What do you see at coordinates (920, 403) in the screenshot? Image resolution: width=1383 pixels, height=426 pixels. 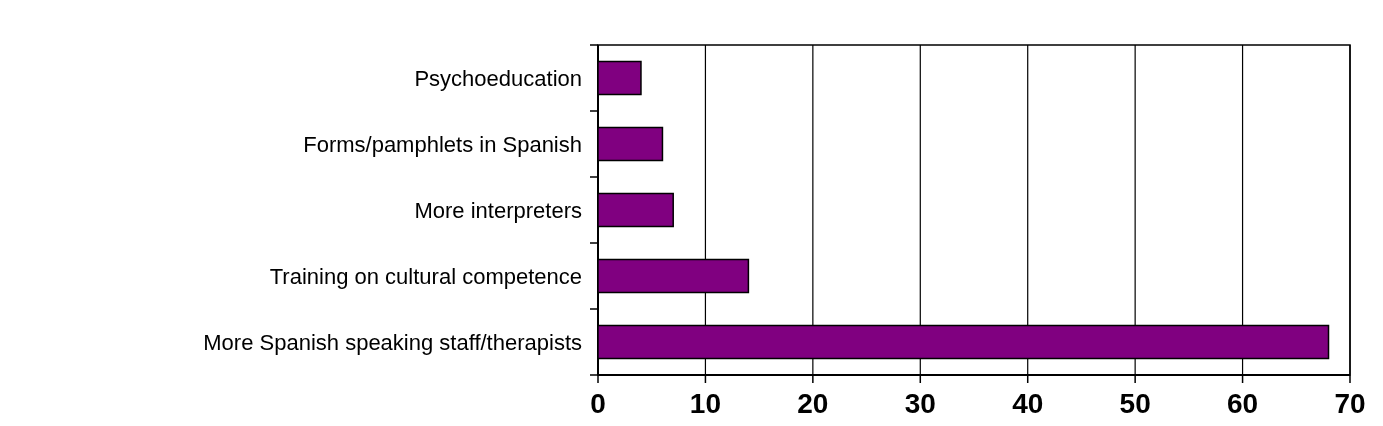 I see `x-tick-label: 30` at bounding box center [920, 403].